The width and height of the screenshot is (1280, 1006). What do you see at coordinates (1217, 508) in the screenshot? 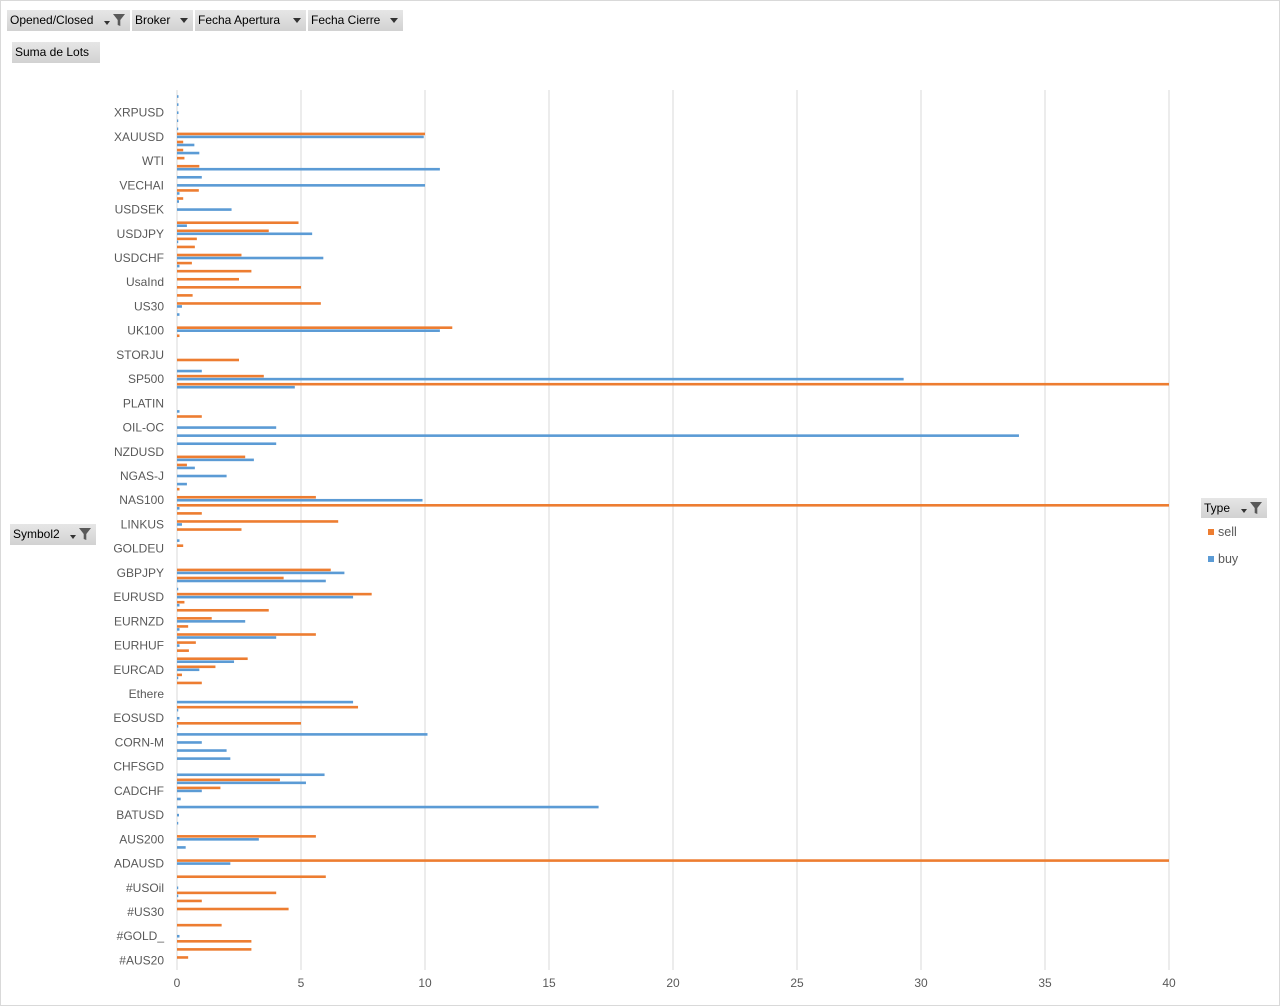
I see `legend-field-label: Type` at bounding box center [1217, 508].